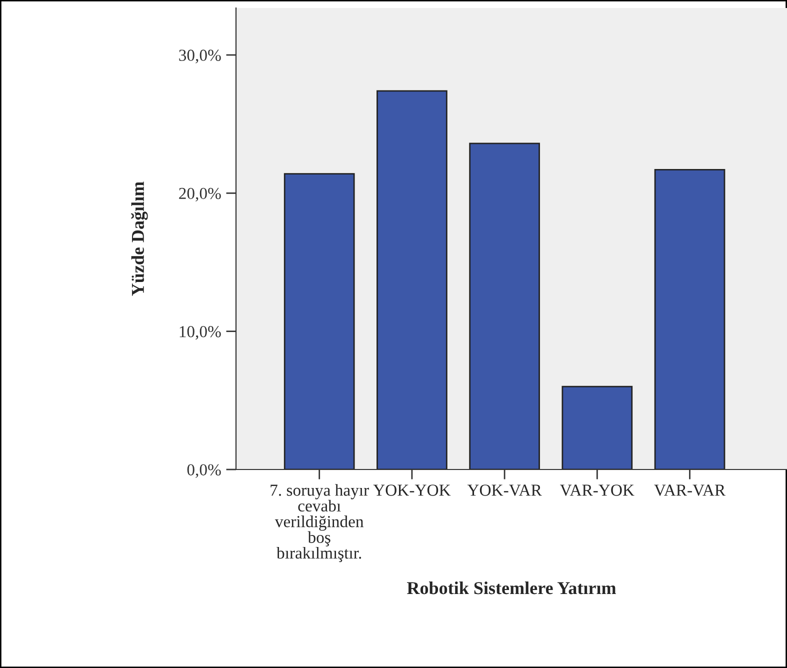 This screenshot has height=668, width=787. Describe the element at coordinates (504, 490) in the screenshot. I see `x-tick-label: YOK-VAR` at that location.